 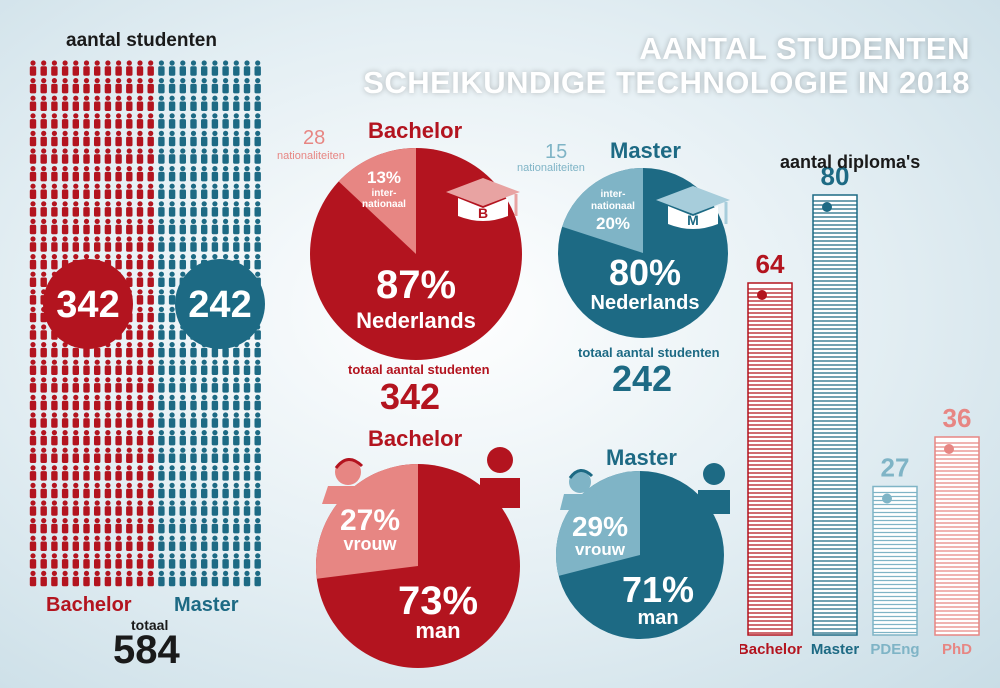 What do you see at coordinates (416, 320) in the screenshot?
I see `bachelor-dutch-label: Nederlands` at bounding box center [416, 320].